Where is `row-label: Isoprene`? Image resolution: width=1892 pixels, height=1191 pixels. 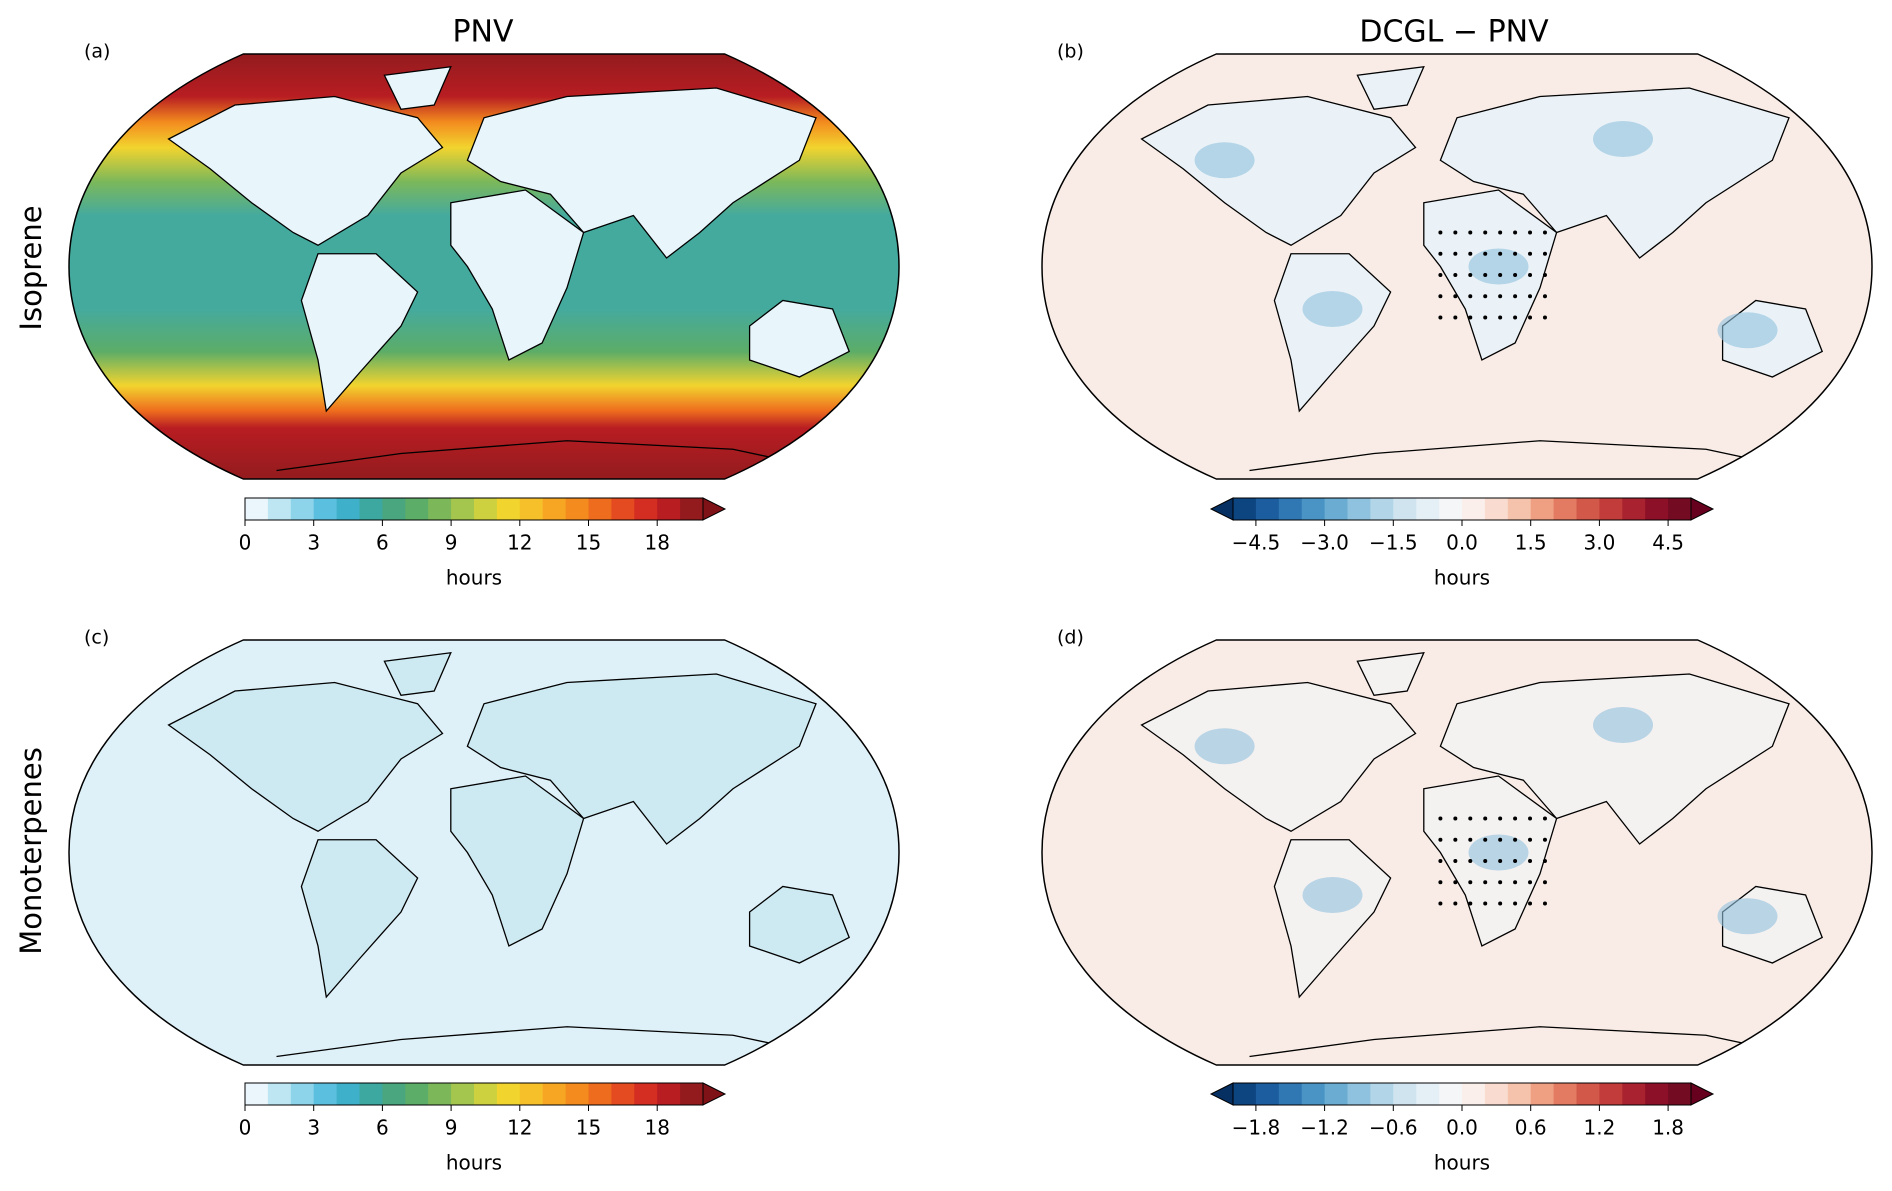 row-label: Isoprene is located at coordinates (31, 267).